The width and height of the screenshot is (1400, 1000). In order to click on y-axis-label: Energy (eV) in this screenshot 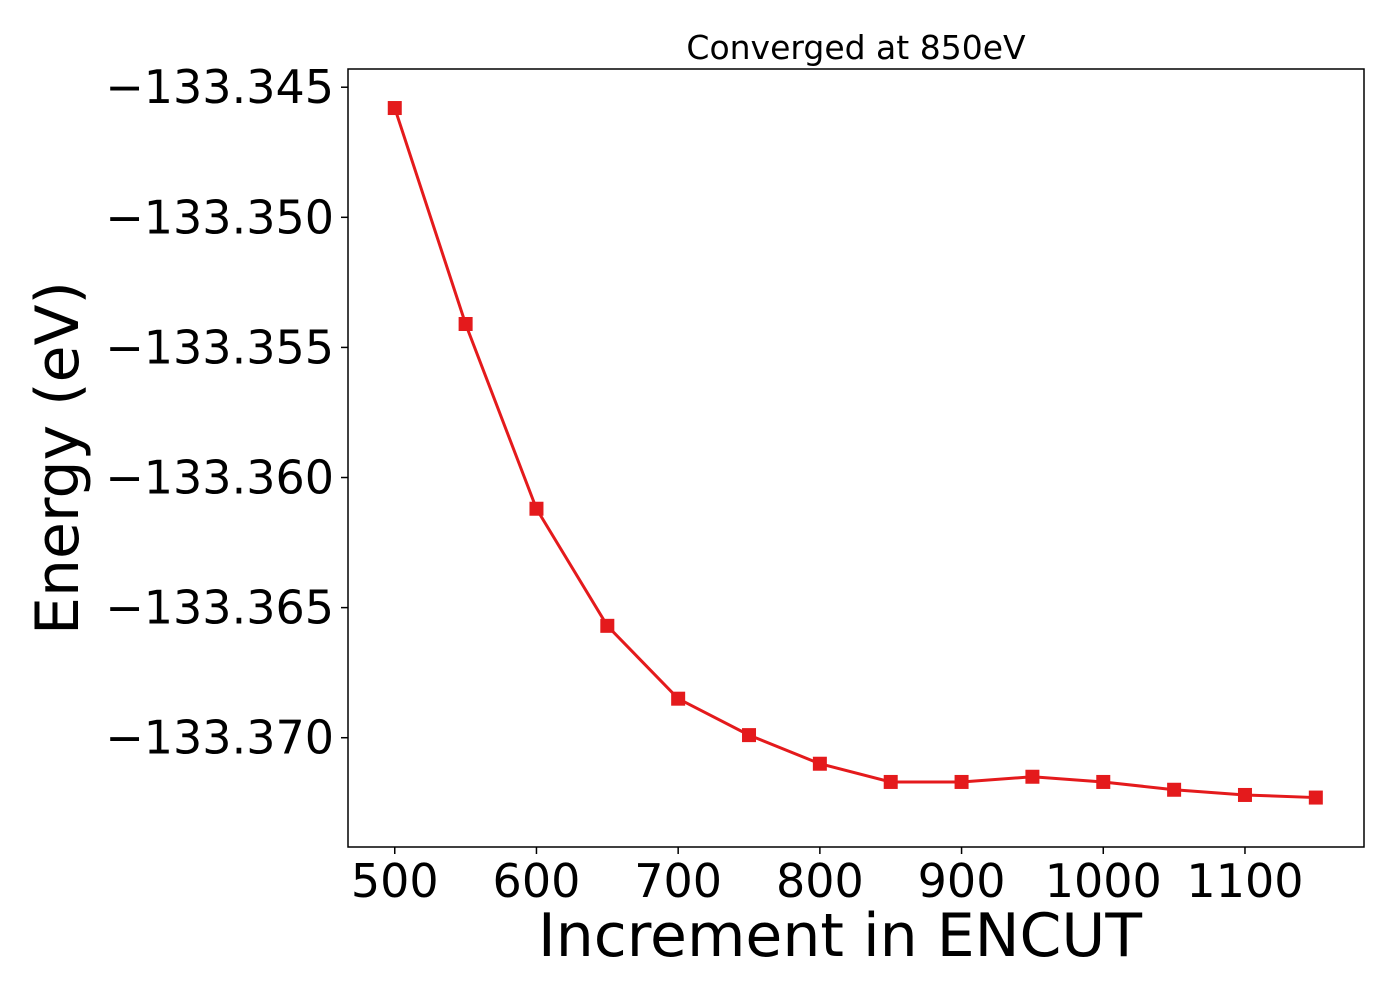, I will do `click(58, 458)`.